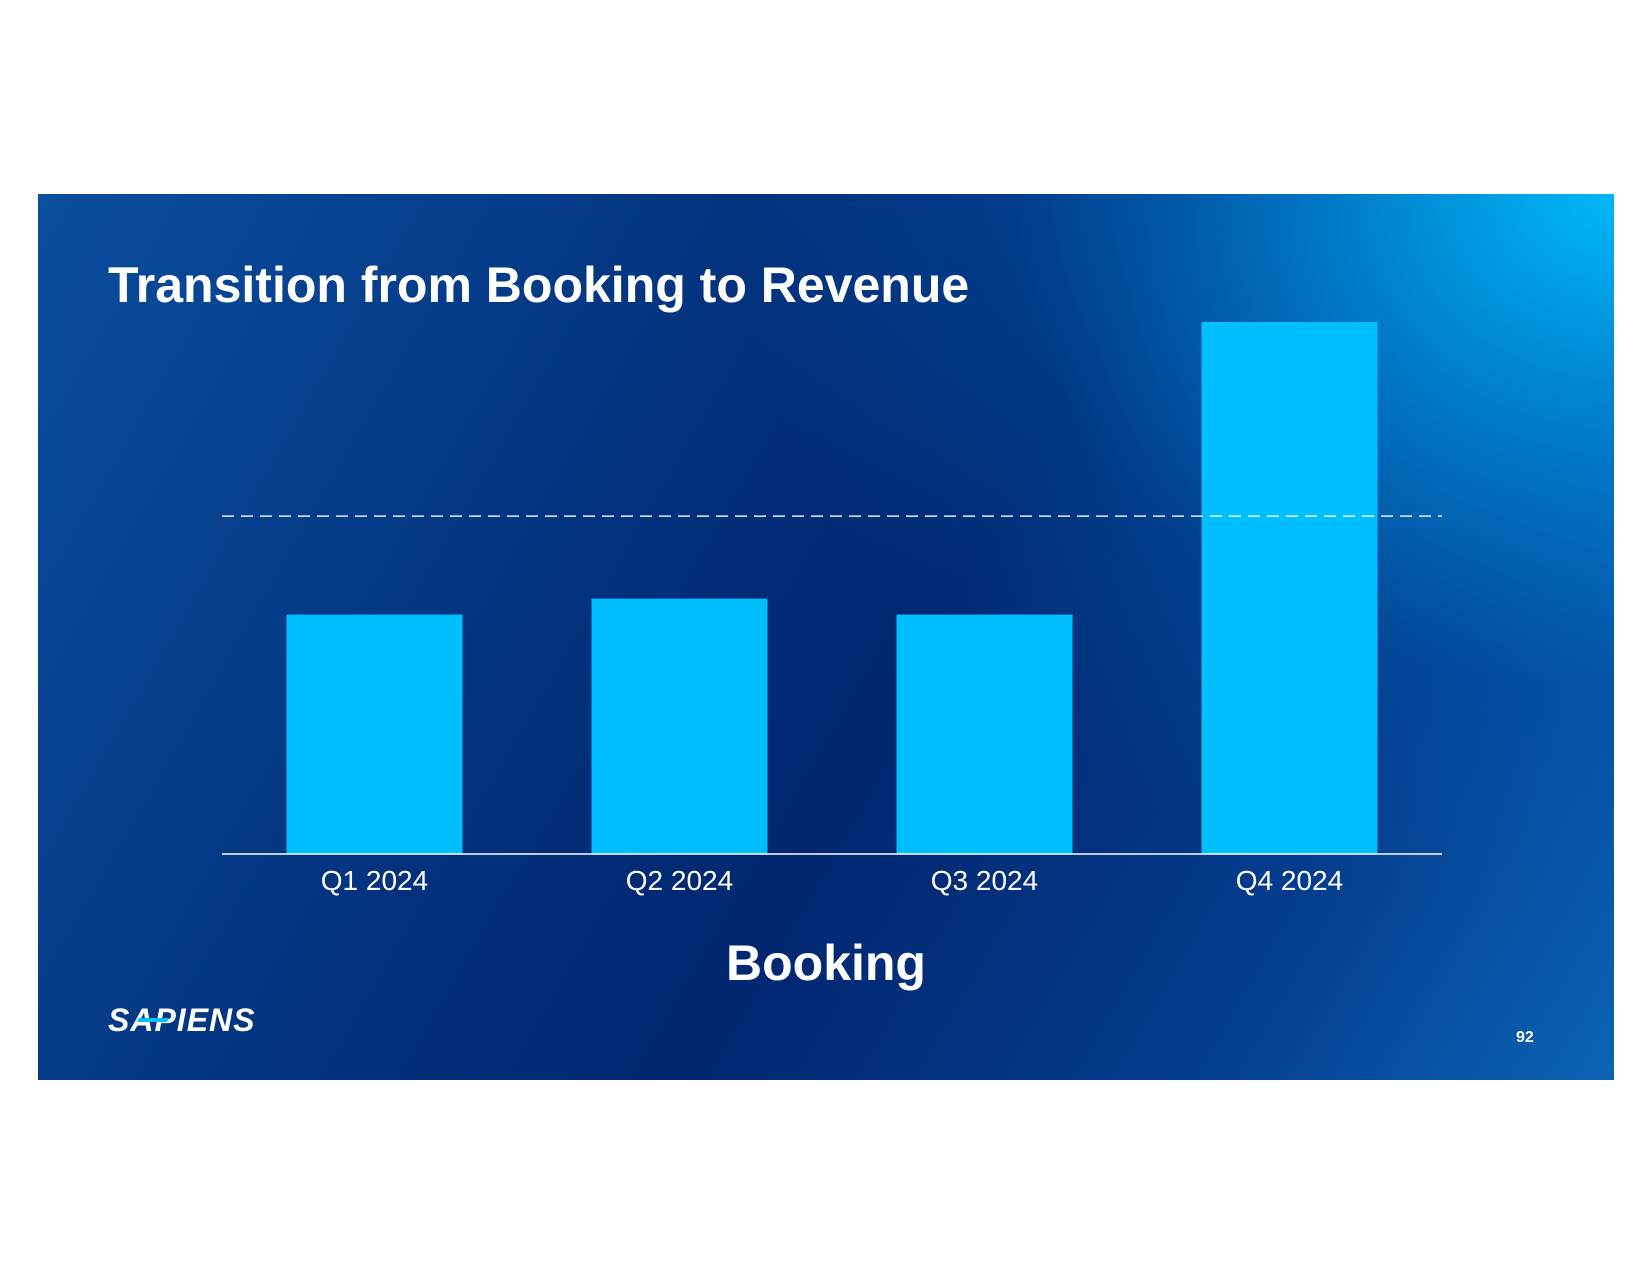  I want to click on x-tick-label: Q2 2024, so click(679, 880).